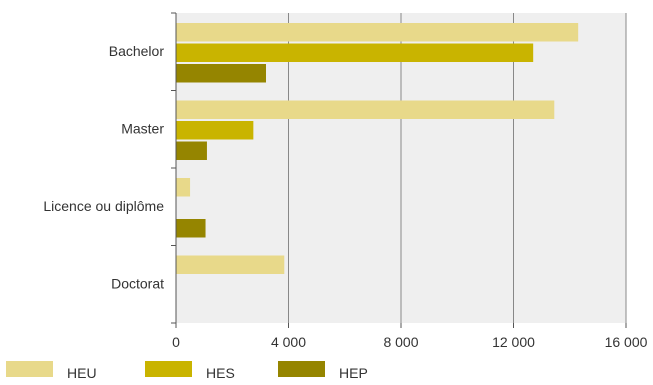  Describe the element at coordinates (353, 373) in the screenshot. I see `legend-label-hep: HEP` at that location.